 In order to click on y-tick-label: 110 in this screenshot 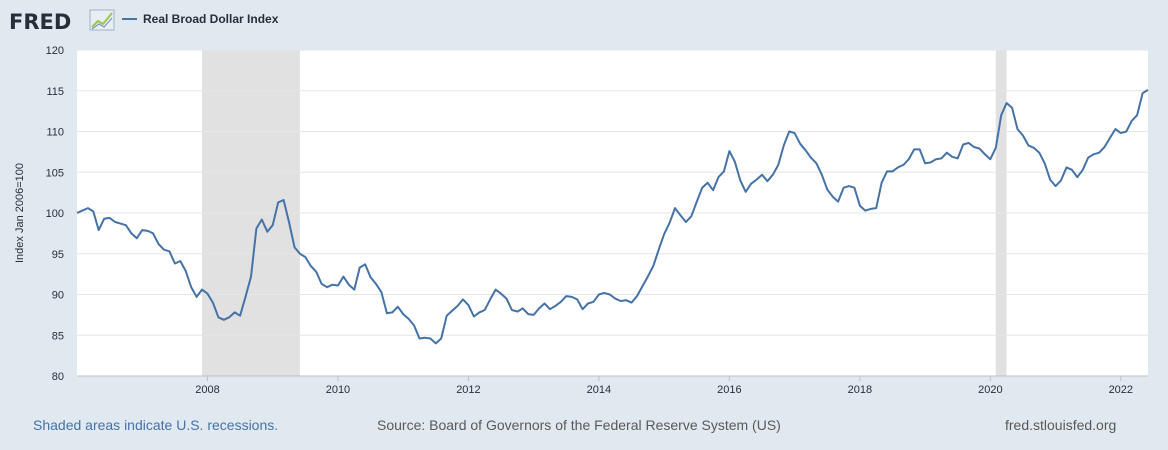, I will do `click(55, 133)`.